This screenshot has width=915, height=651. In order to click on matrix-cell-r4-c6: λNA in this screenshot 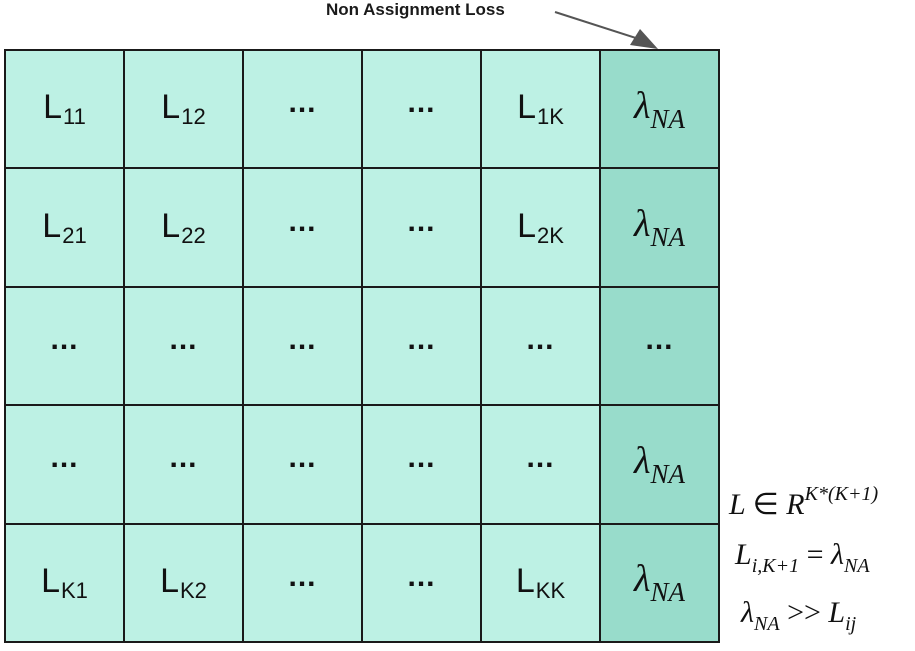, I will do `click(659, 464)`.